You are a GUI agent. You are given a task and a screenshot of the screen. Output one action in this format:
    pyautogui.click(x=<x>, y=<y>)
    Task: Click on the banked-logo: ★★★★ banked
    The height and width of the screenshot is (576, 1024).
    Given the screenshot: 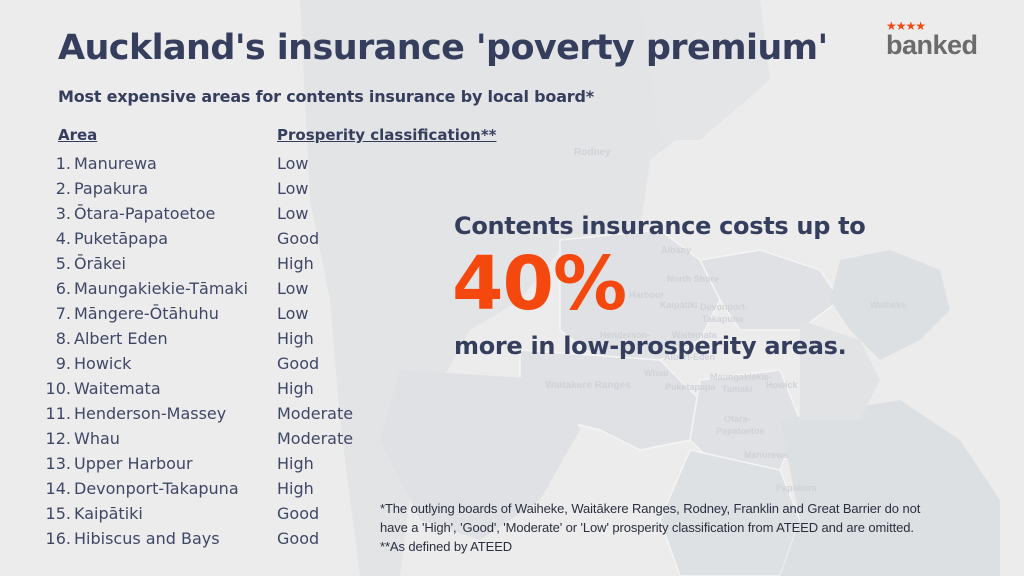 What is the action you would take?
    pyautogui.click(x=941, y=39)
    